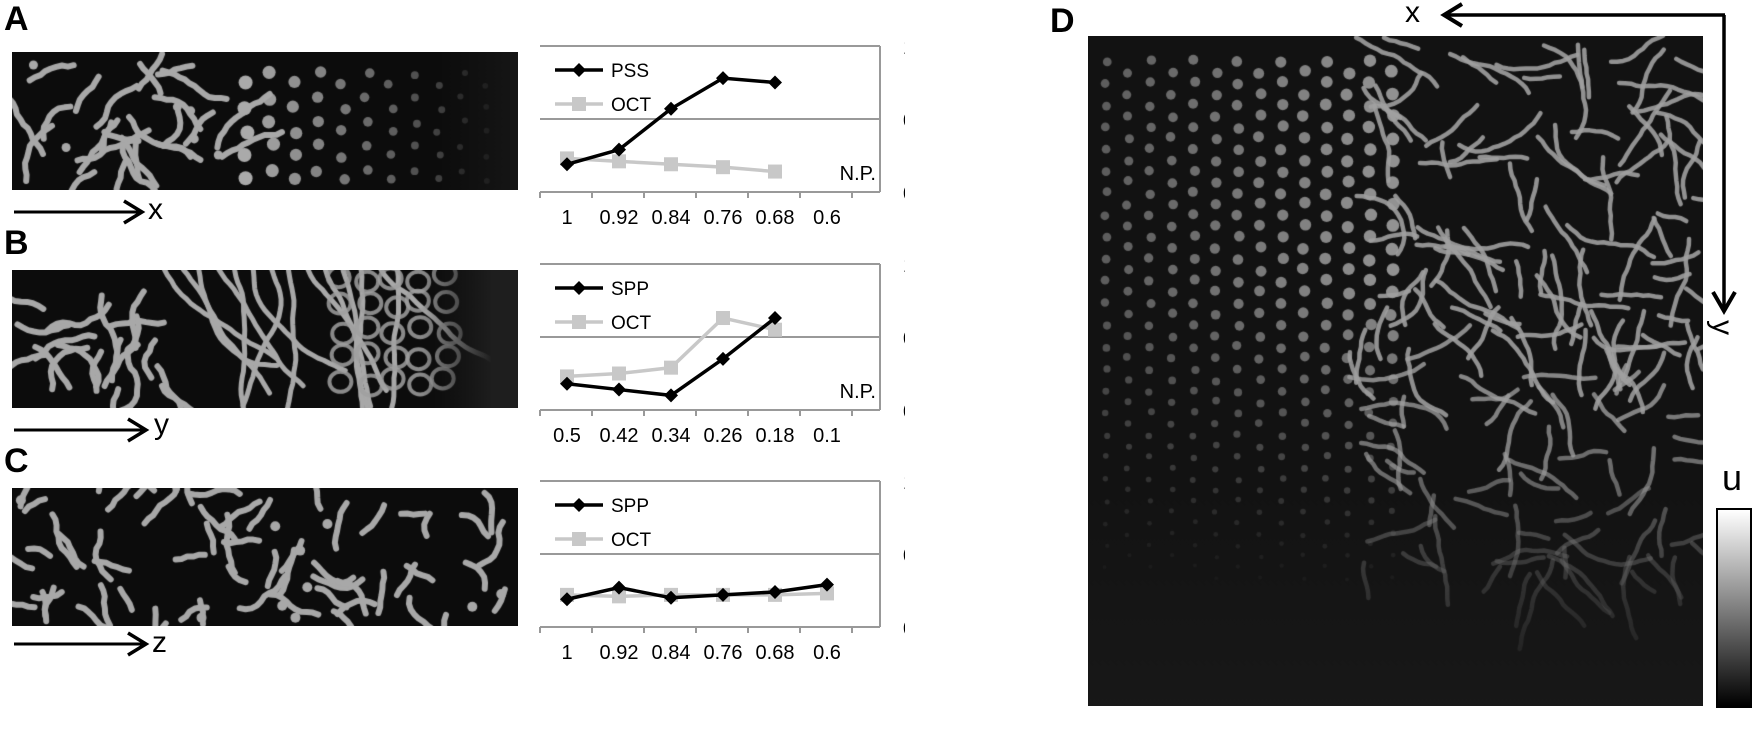  Describe the element at coordinates (827, 436) in the screenshot. I see `x-tick-label: 0.1` at that location.